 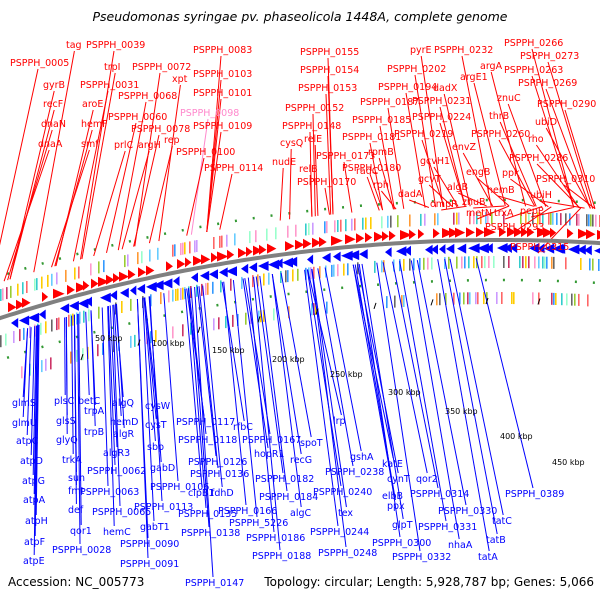 I want to click on forward-gene-label: hemB, so click(x=501, y=190).